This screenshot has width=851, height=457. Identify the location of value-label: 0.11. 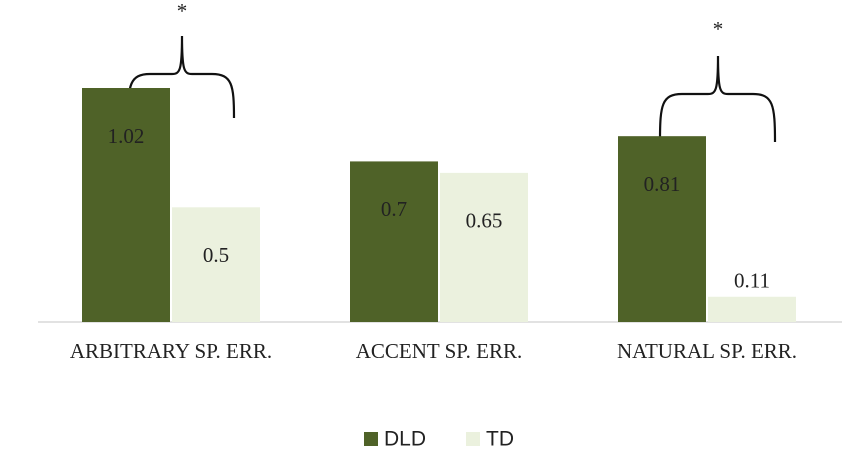
(752, 281).